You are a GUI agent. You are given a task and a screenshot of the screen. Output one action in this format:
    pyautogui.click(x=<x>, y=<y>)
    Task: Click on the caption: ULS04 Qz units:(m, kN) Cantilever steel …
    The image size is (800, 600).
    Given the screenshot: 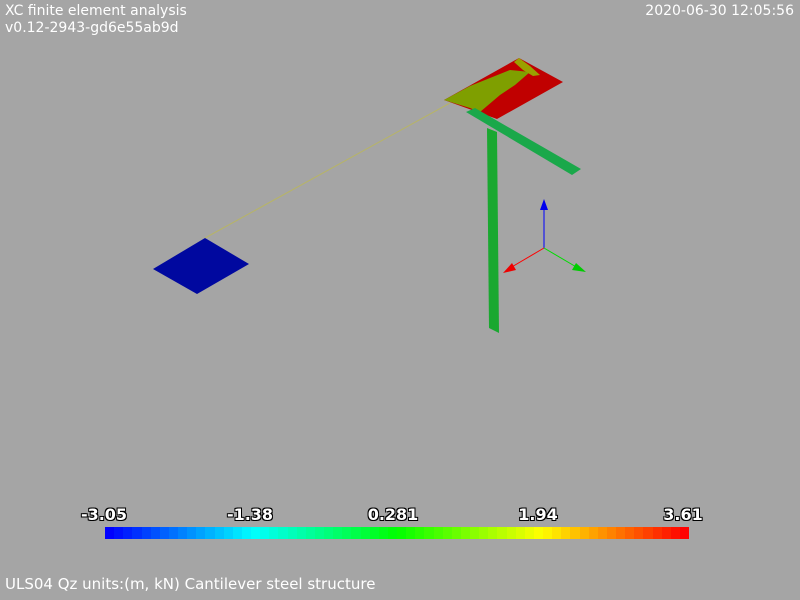 What is the action you would take?
    pyautogui.click(x=190, y=584)
    